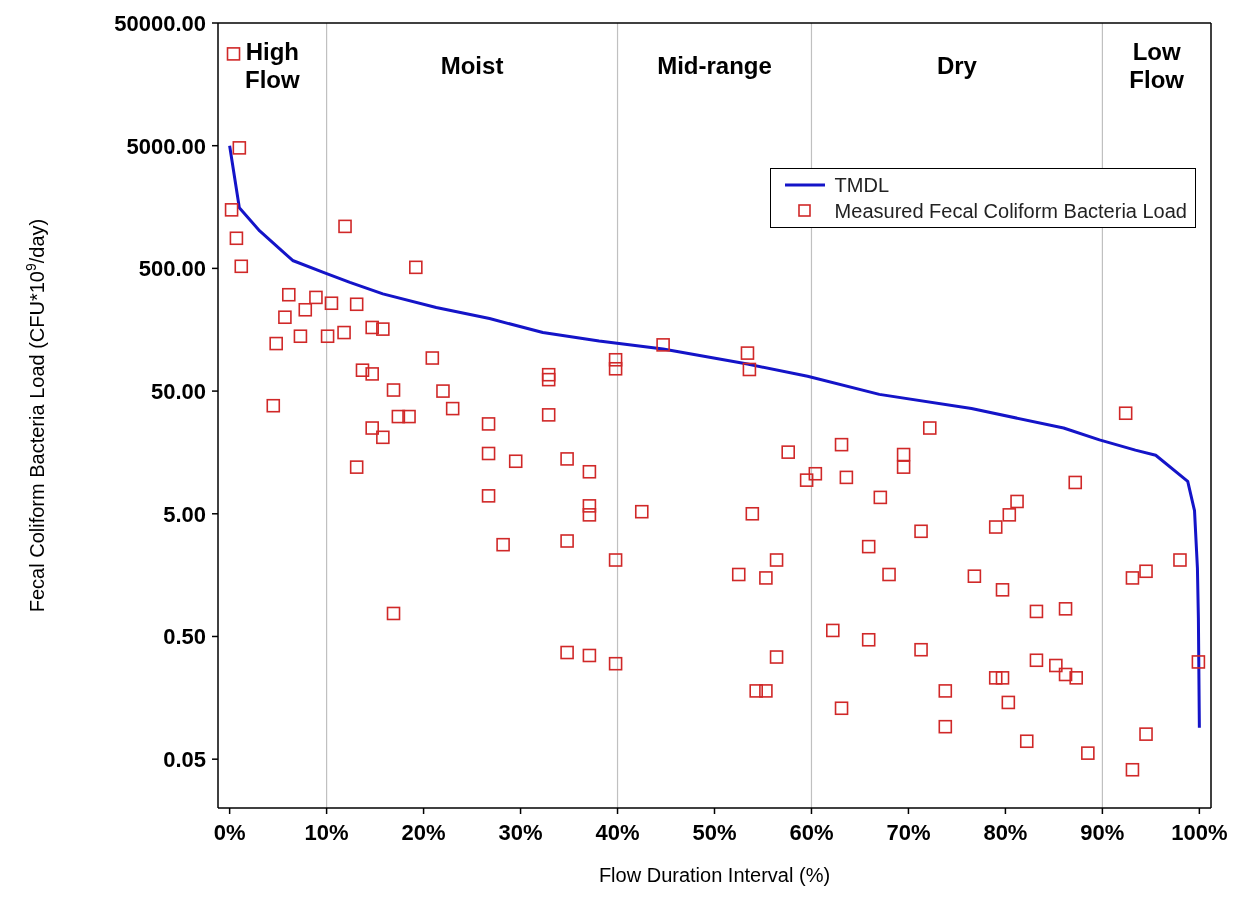 The image size is (1244, 905). What do you see at coordinates (1102, 832) in the screenshot?
I see `x-tick-label: 90%` at bounding box center [1102, 832].